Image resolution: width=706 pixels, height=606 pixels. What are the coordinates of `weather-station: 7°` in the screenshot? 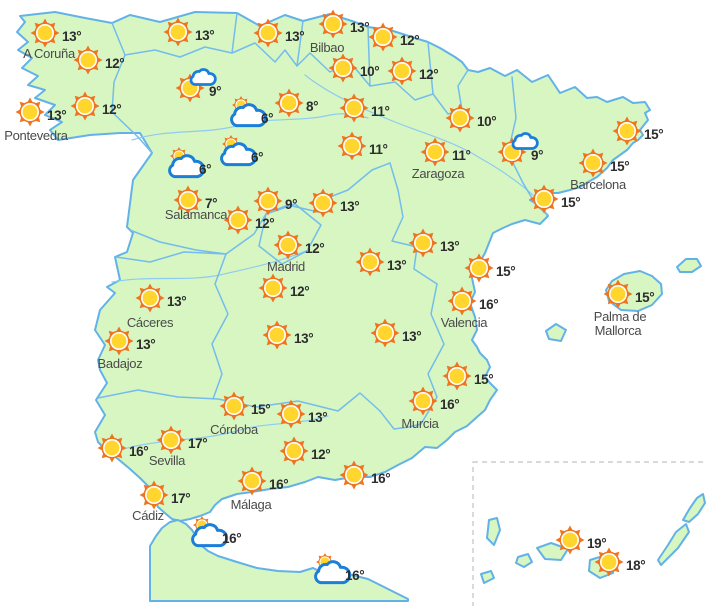 It's located at (195, 200).